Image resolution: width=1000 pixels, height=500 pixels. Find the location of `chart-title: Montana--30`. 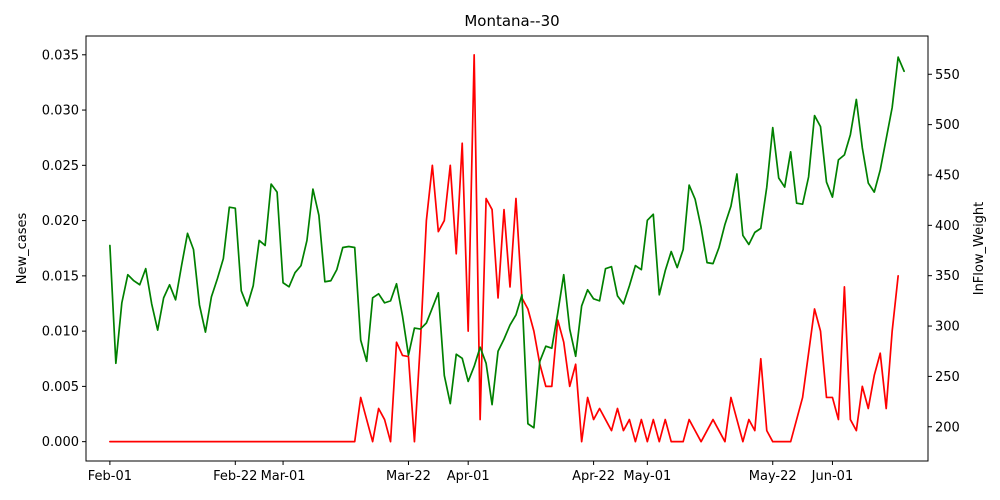

chart-title: Montana--30 is located at coordinates (511, 21).